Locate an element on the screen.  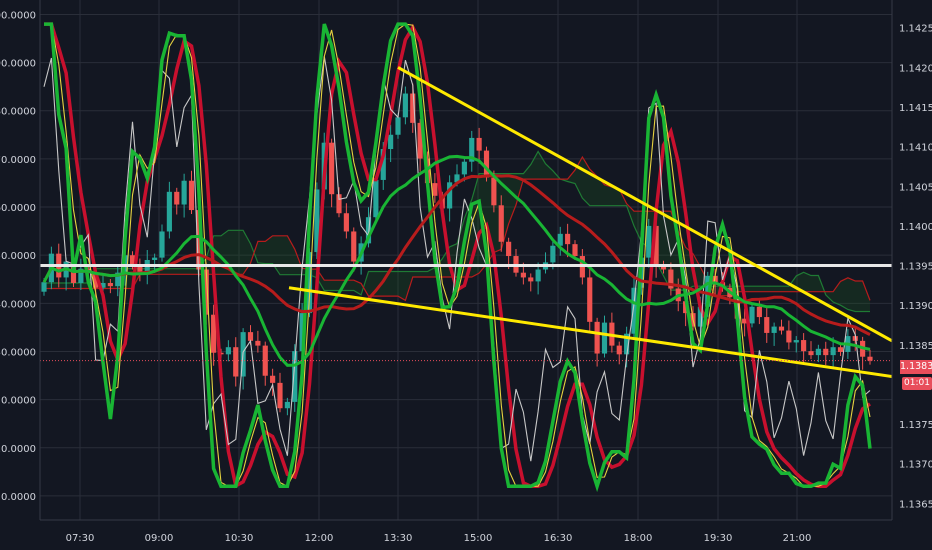
right-tick-label: 1.13700 is located at coordinates (915, 465).